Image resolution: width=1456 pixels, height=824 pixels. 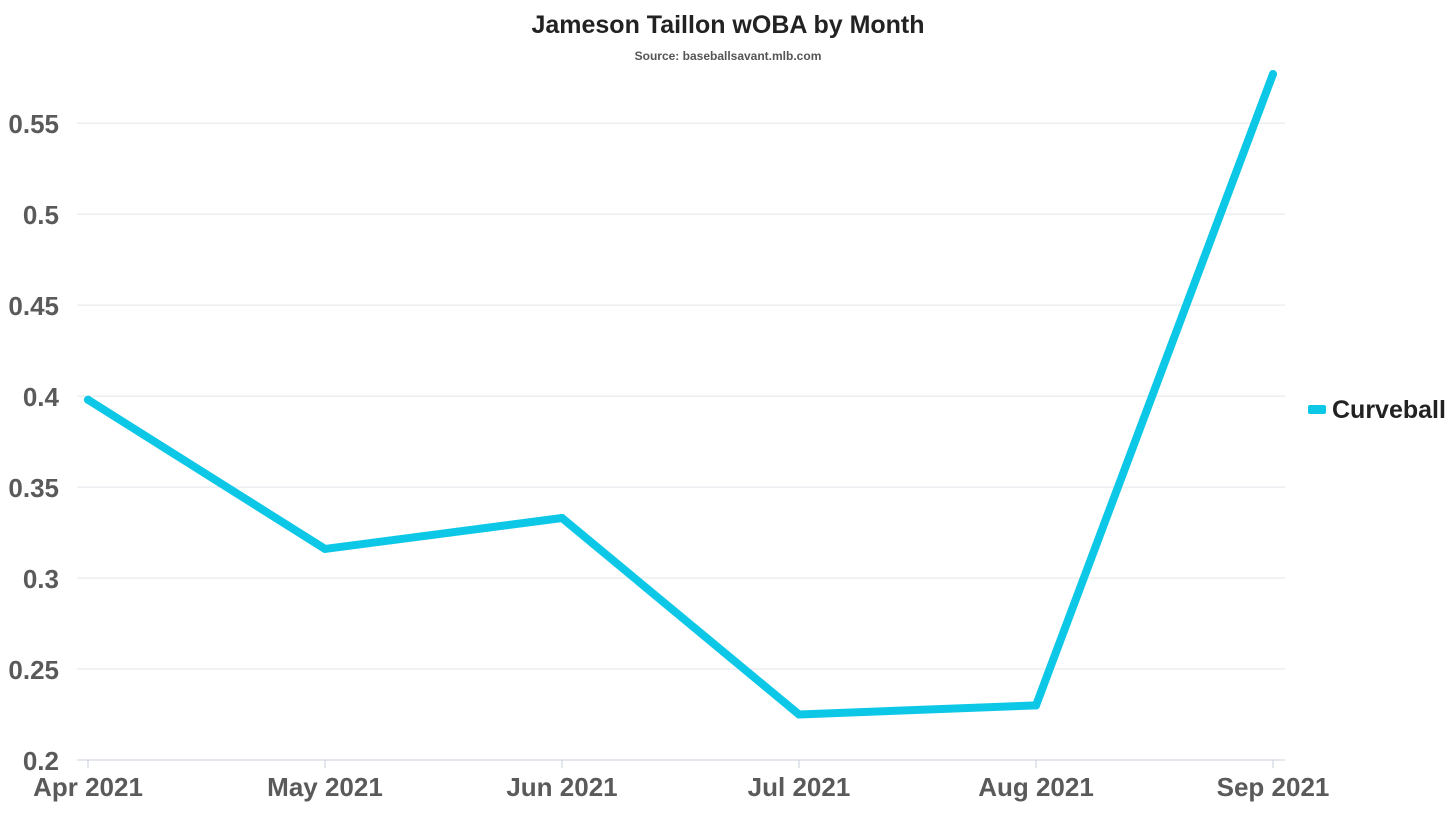 I want to click on chart-title: Jameson Taillon wOBA by Month, so click(x=727, y=25).